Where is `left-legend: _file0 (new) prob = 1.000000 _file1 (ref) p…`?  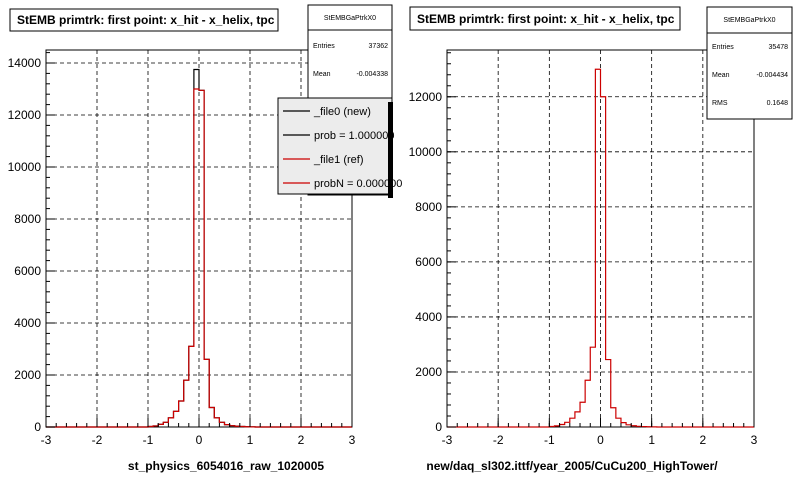 left-legend: _file0 (new) prob = 1.000000 _file1 (ref) p… is located at coordinates (340, 148).